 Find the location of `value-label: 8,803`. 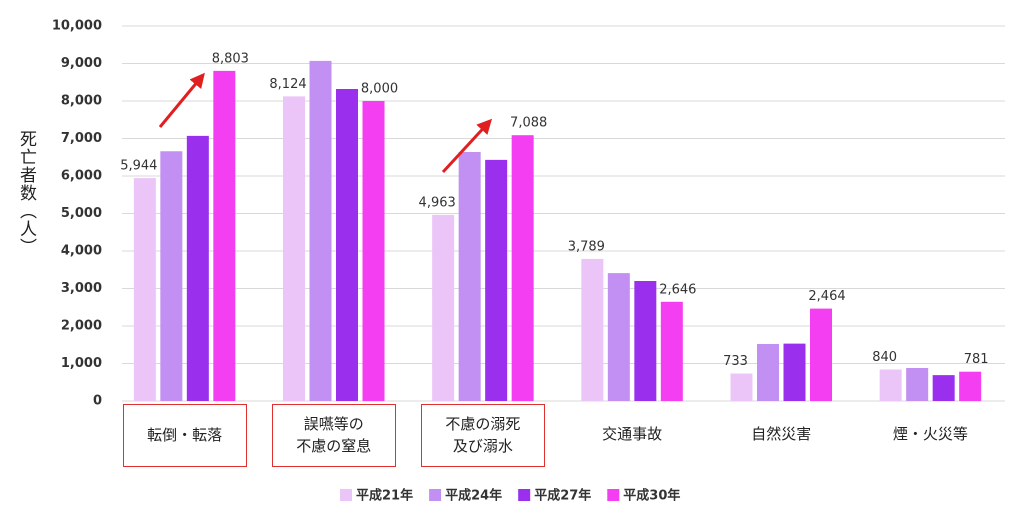

value-label: 8,803 is located at coordinates (230, 58).